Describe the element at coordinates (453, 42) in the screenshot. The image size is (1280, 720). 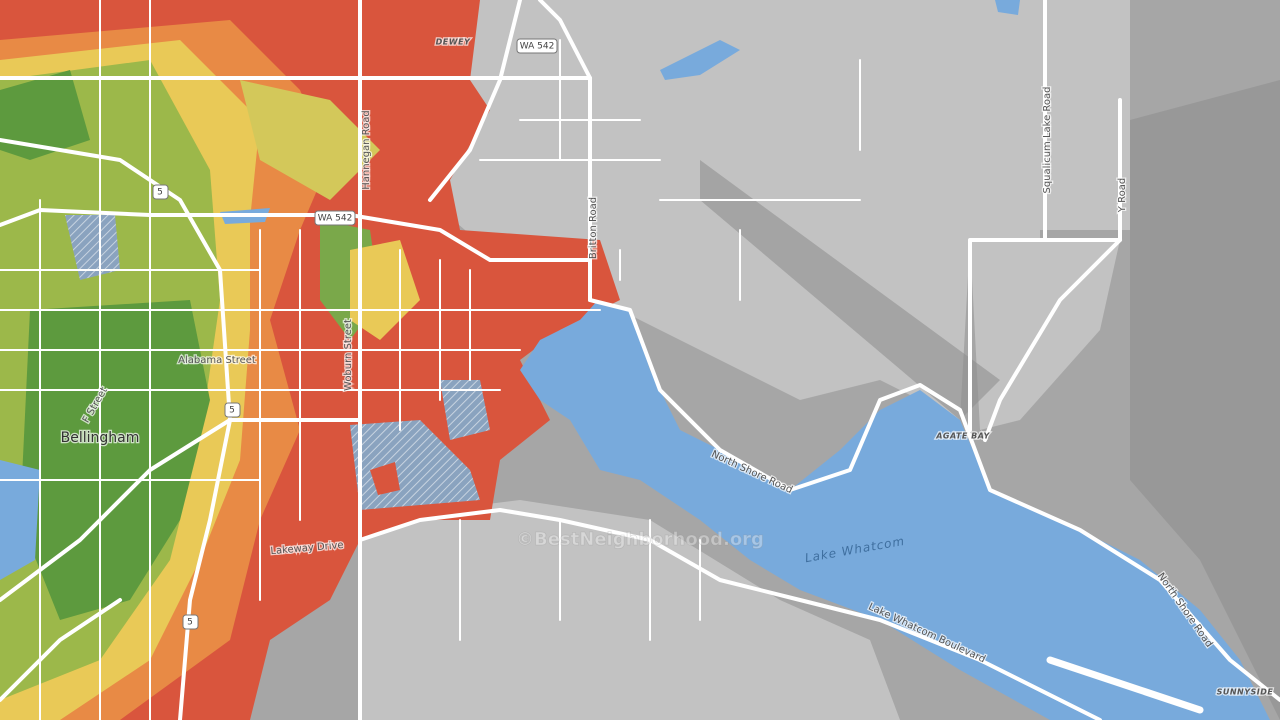
I see `place-label: DEWEY` at that location.